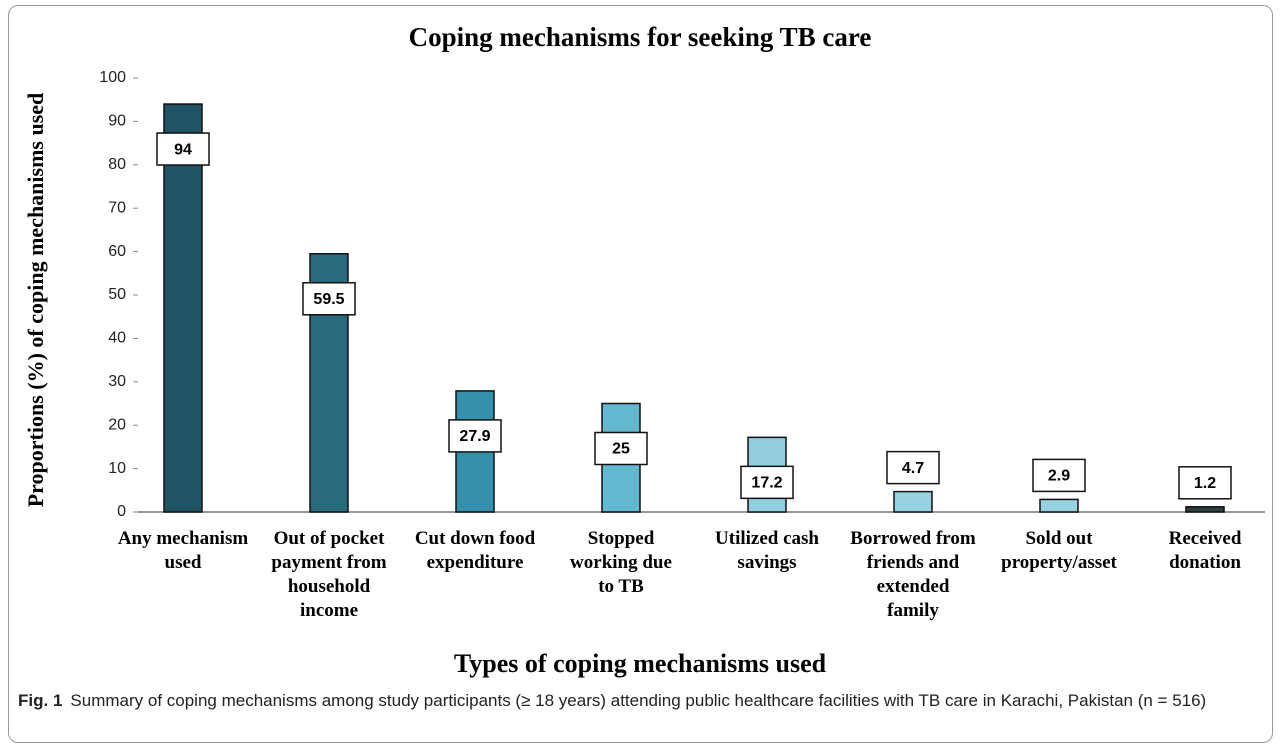  What do you see at coordinates (1205, 550) in the screenshot?
I see `x-tick-label: Received donation` at bounding box center [1205, 550].